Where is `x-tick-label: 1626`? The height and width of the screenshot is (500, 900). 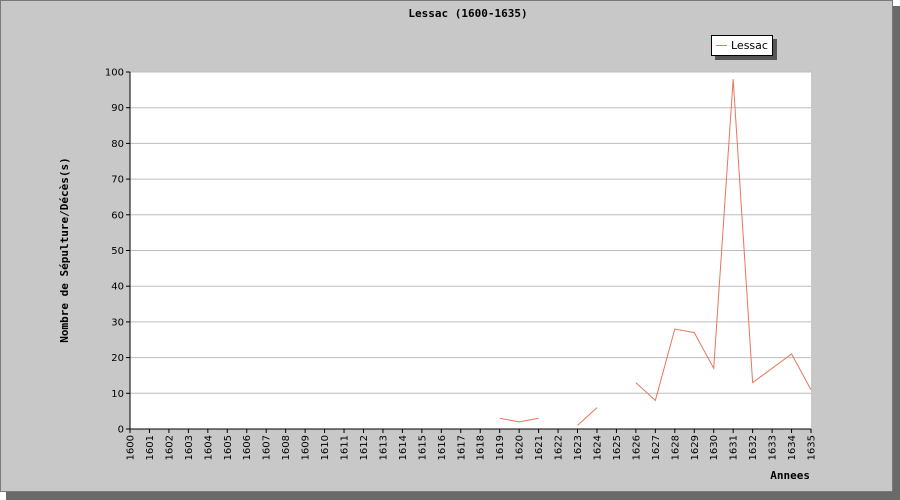
x-tick-label: 1626 is located at coordinates (636, 447).